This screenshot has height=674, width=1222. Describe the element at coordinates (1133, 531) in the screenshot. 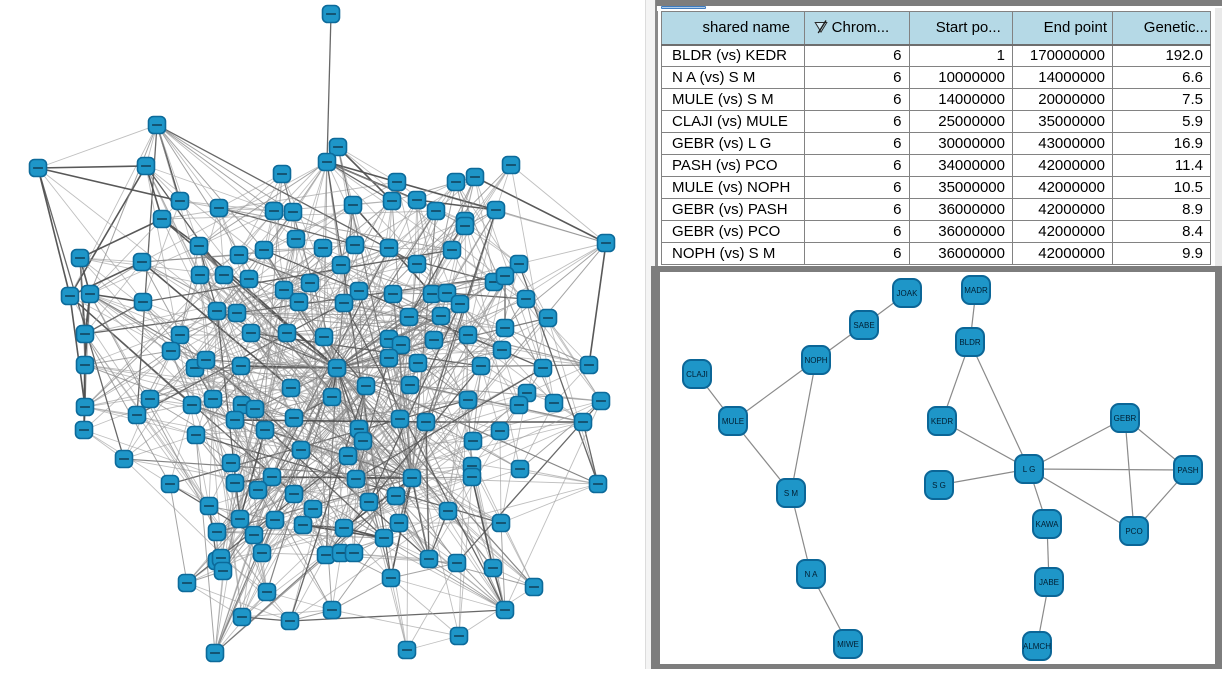

I see `svg-text: PCO` at that location.